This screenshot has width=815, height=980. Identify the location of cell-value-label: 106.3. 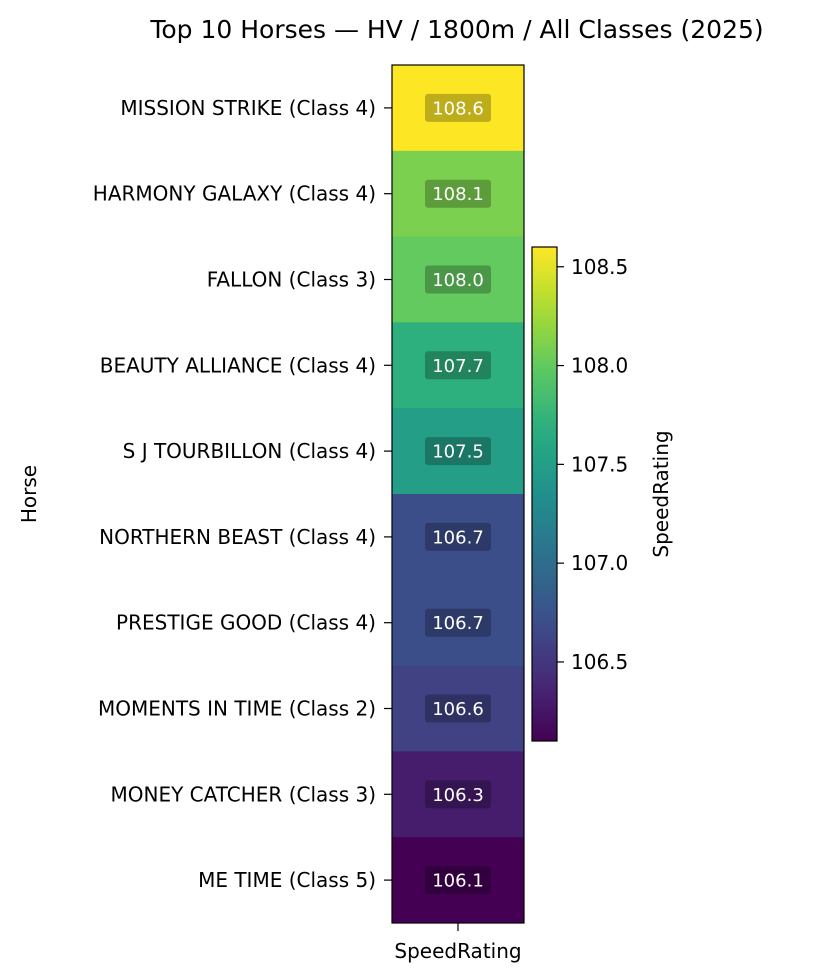
(458, 795).